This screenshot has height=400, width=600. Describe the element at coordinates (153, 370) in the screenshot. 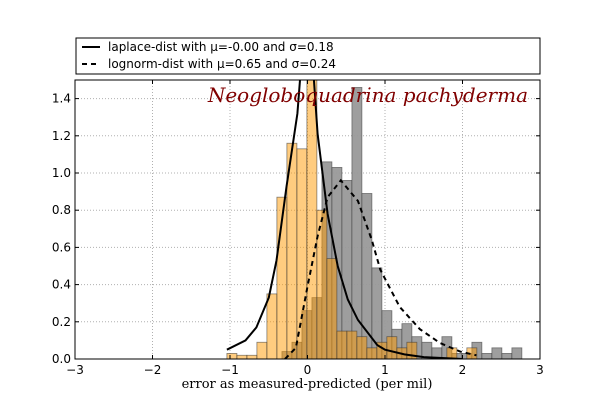

I see `x-tick-label: −2` at that location.